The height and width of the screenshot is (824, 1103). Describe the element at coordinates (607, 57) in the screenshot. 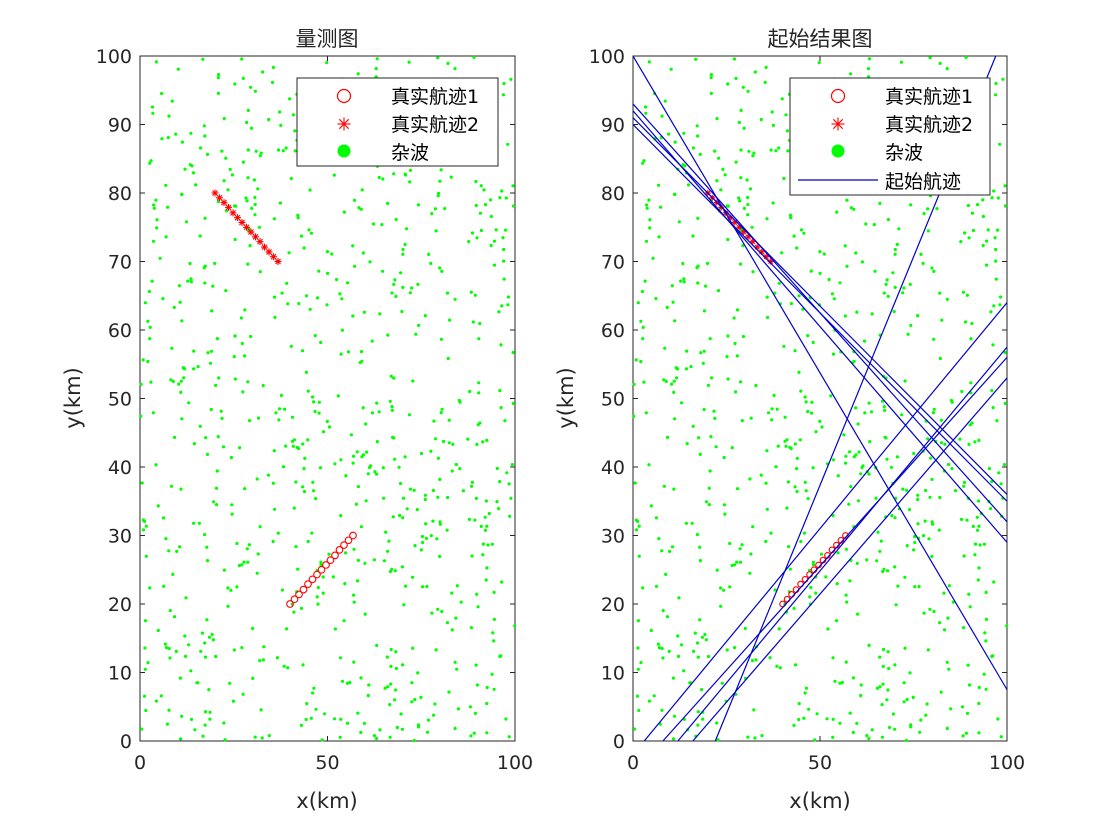

I see `y-tick-label: 100` at that location.